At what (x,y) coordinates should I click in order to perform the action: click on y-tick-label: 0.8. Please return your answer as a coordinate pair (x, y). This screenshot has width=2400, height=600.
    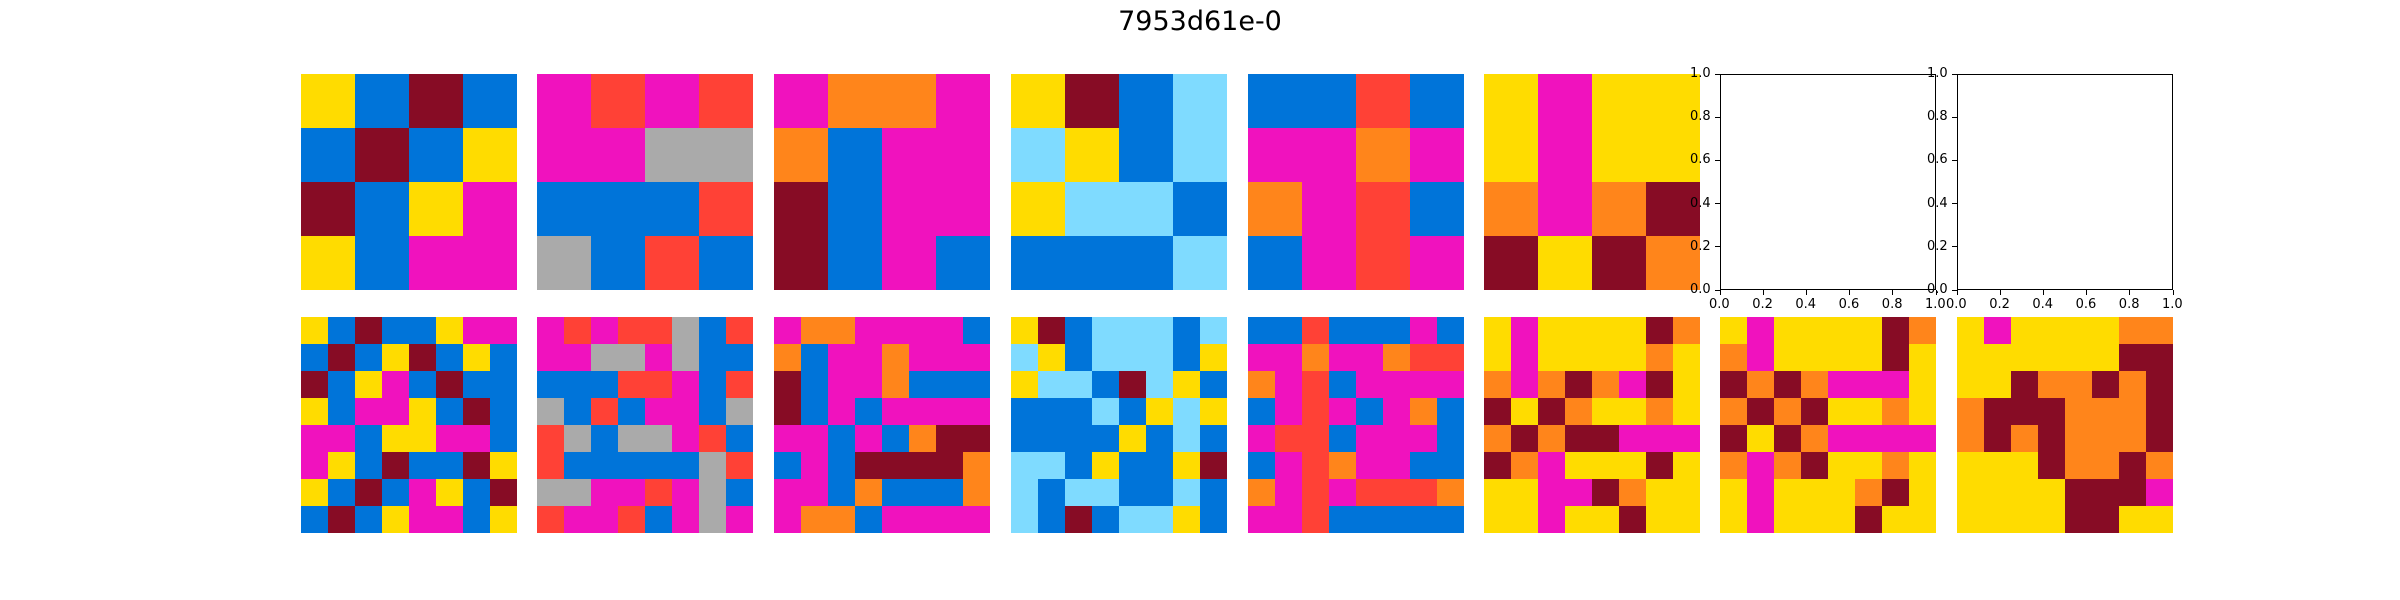
    Looking at the image, I should click on (1700, 117).